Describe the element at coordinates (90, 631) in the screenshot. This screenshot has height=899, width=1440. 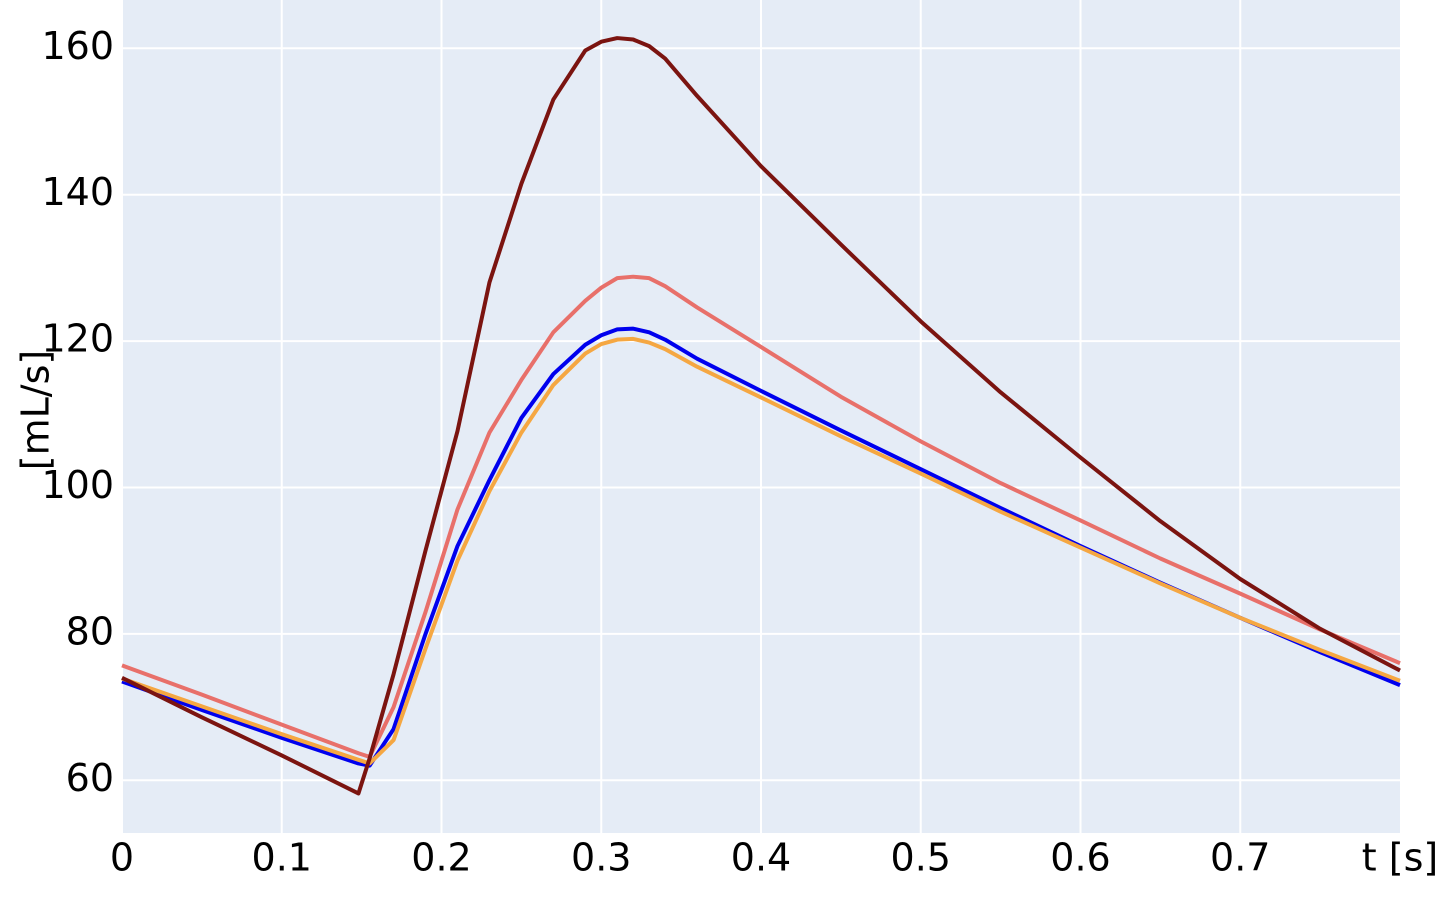
I see `y-tick-label: 80` at that location.